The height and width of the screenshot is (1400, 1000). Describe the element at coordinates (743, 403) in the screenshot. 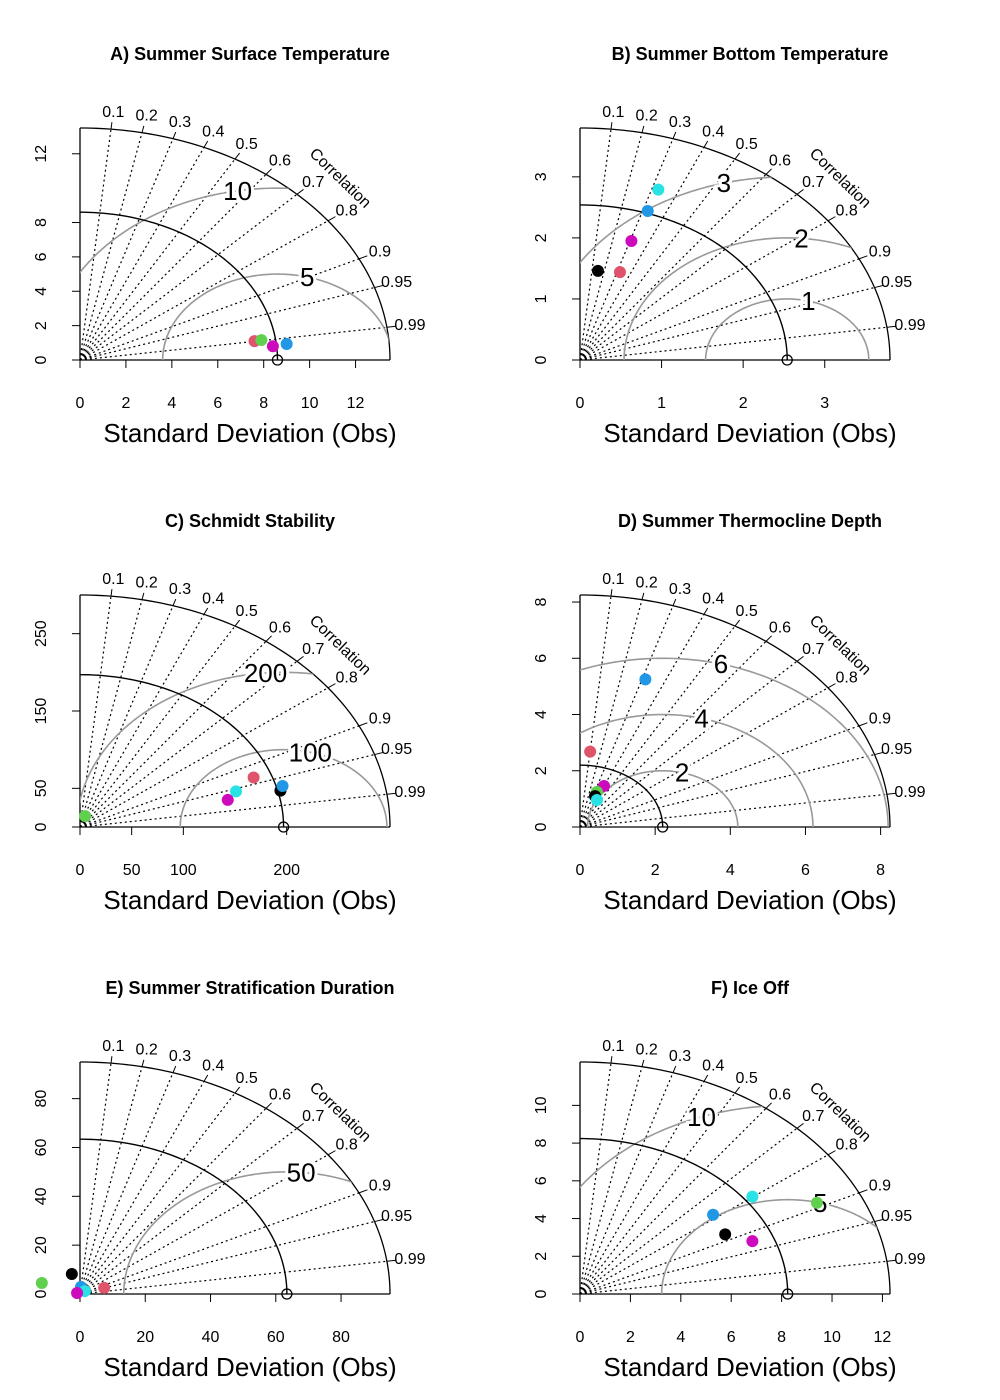

I see `x-tick-label: 2` at that location.